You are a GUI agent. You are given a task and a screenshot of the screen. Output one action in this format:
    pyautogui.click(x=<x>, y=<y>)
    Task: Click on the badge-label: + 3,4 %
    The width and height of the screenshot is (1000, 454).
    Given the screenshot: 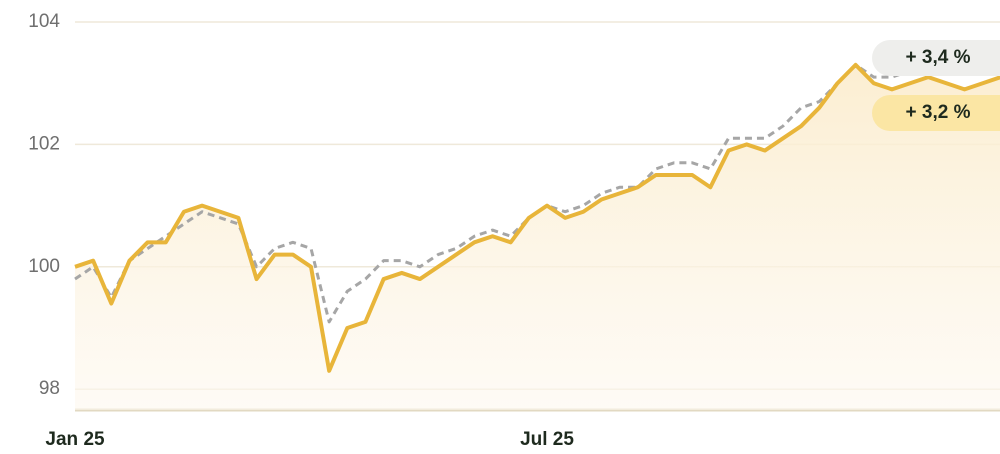 What is the action you would take?
    pyautogui.click(x=938, y=57)
    